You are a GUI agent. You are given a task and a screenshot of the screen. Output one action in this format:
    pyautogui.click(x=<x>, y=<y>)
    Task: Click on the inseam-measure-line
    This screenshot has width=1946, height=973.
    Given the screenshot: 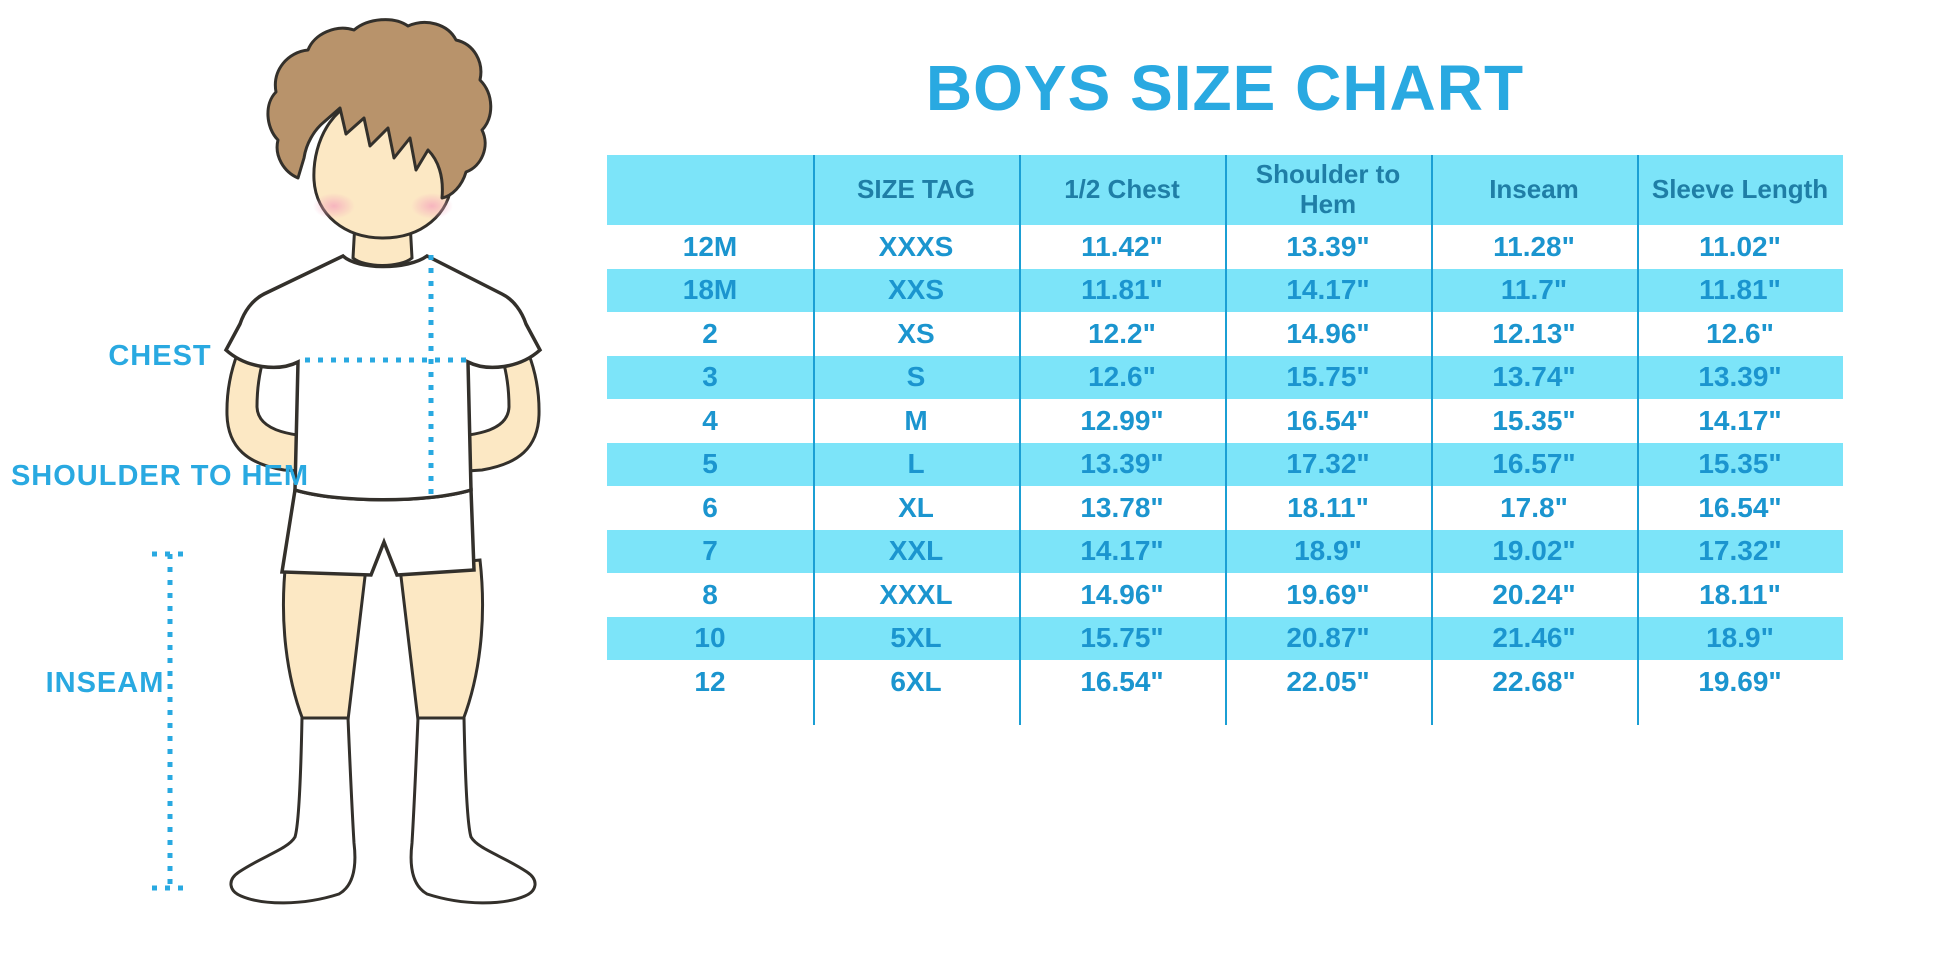 What is the action you would take?
    pyautogui.click(x=170, y=721)
    